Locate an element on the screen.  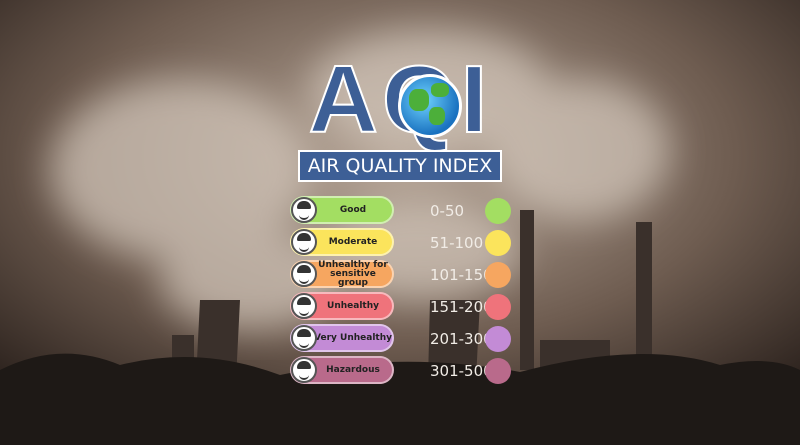
level-range: 201-300 is located at coordinates (461, 339).